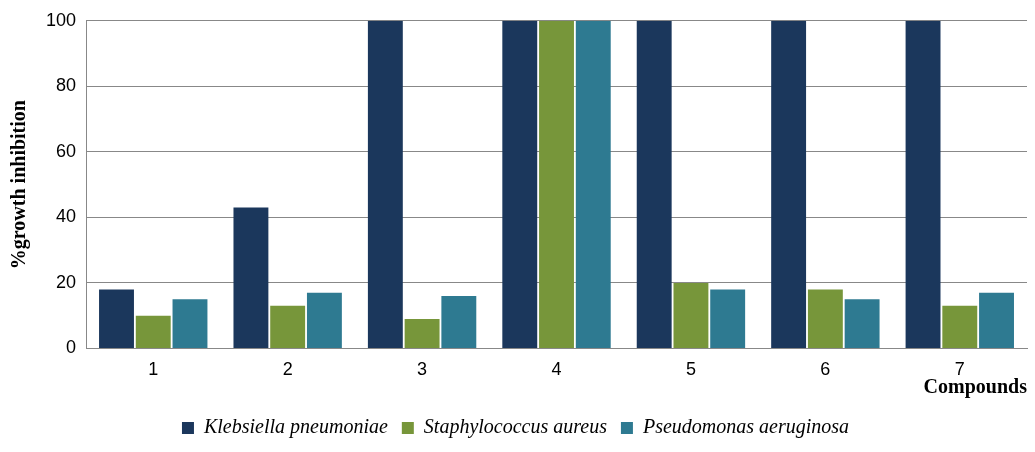 Image resolution: width=1035 pixels, height=452 pixels. Describe the element at coordinates (66, 281) in the screenshot. I see `y-tick-label: 20` at that location.